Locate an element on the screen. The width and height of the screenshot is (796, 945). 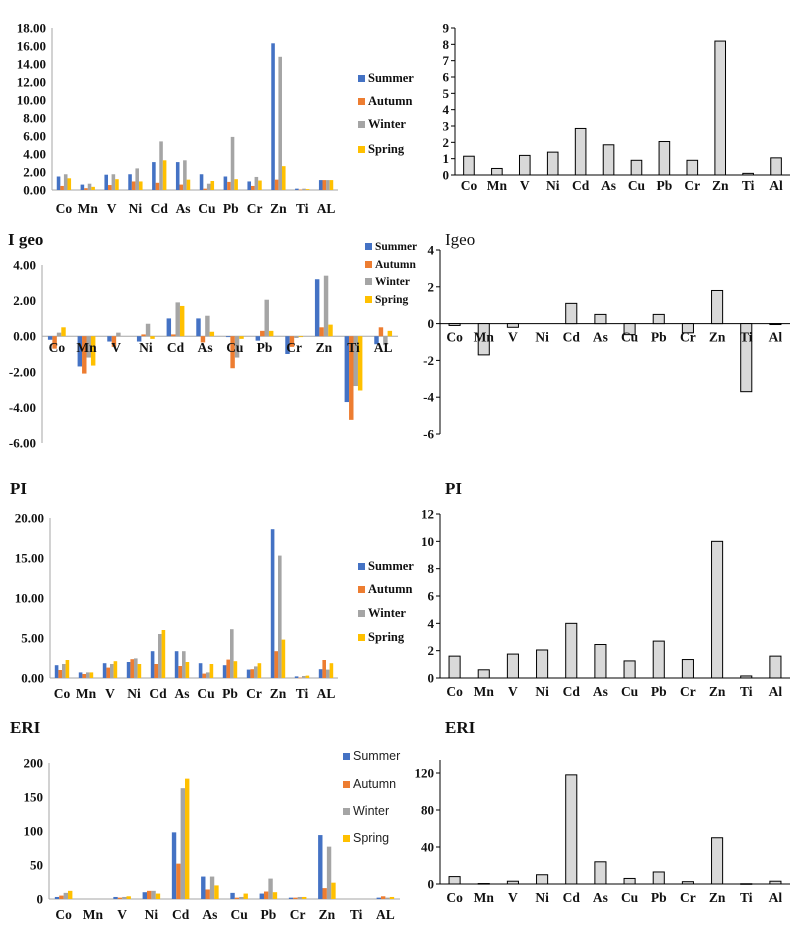
bar-spring-cu is located at coordinates (212, 185).